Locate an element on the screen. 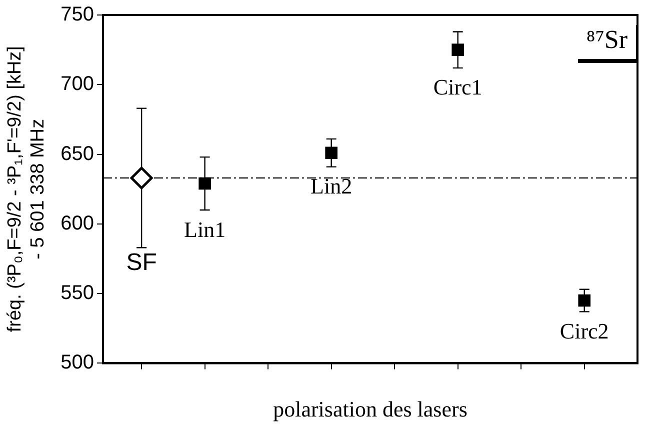  y-tick-label: 700 is located at coordinates (77, 84).